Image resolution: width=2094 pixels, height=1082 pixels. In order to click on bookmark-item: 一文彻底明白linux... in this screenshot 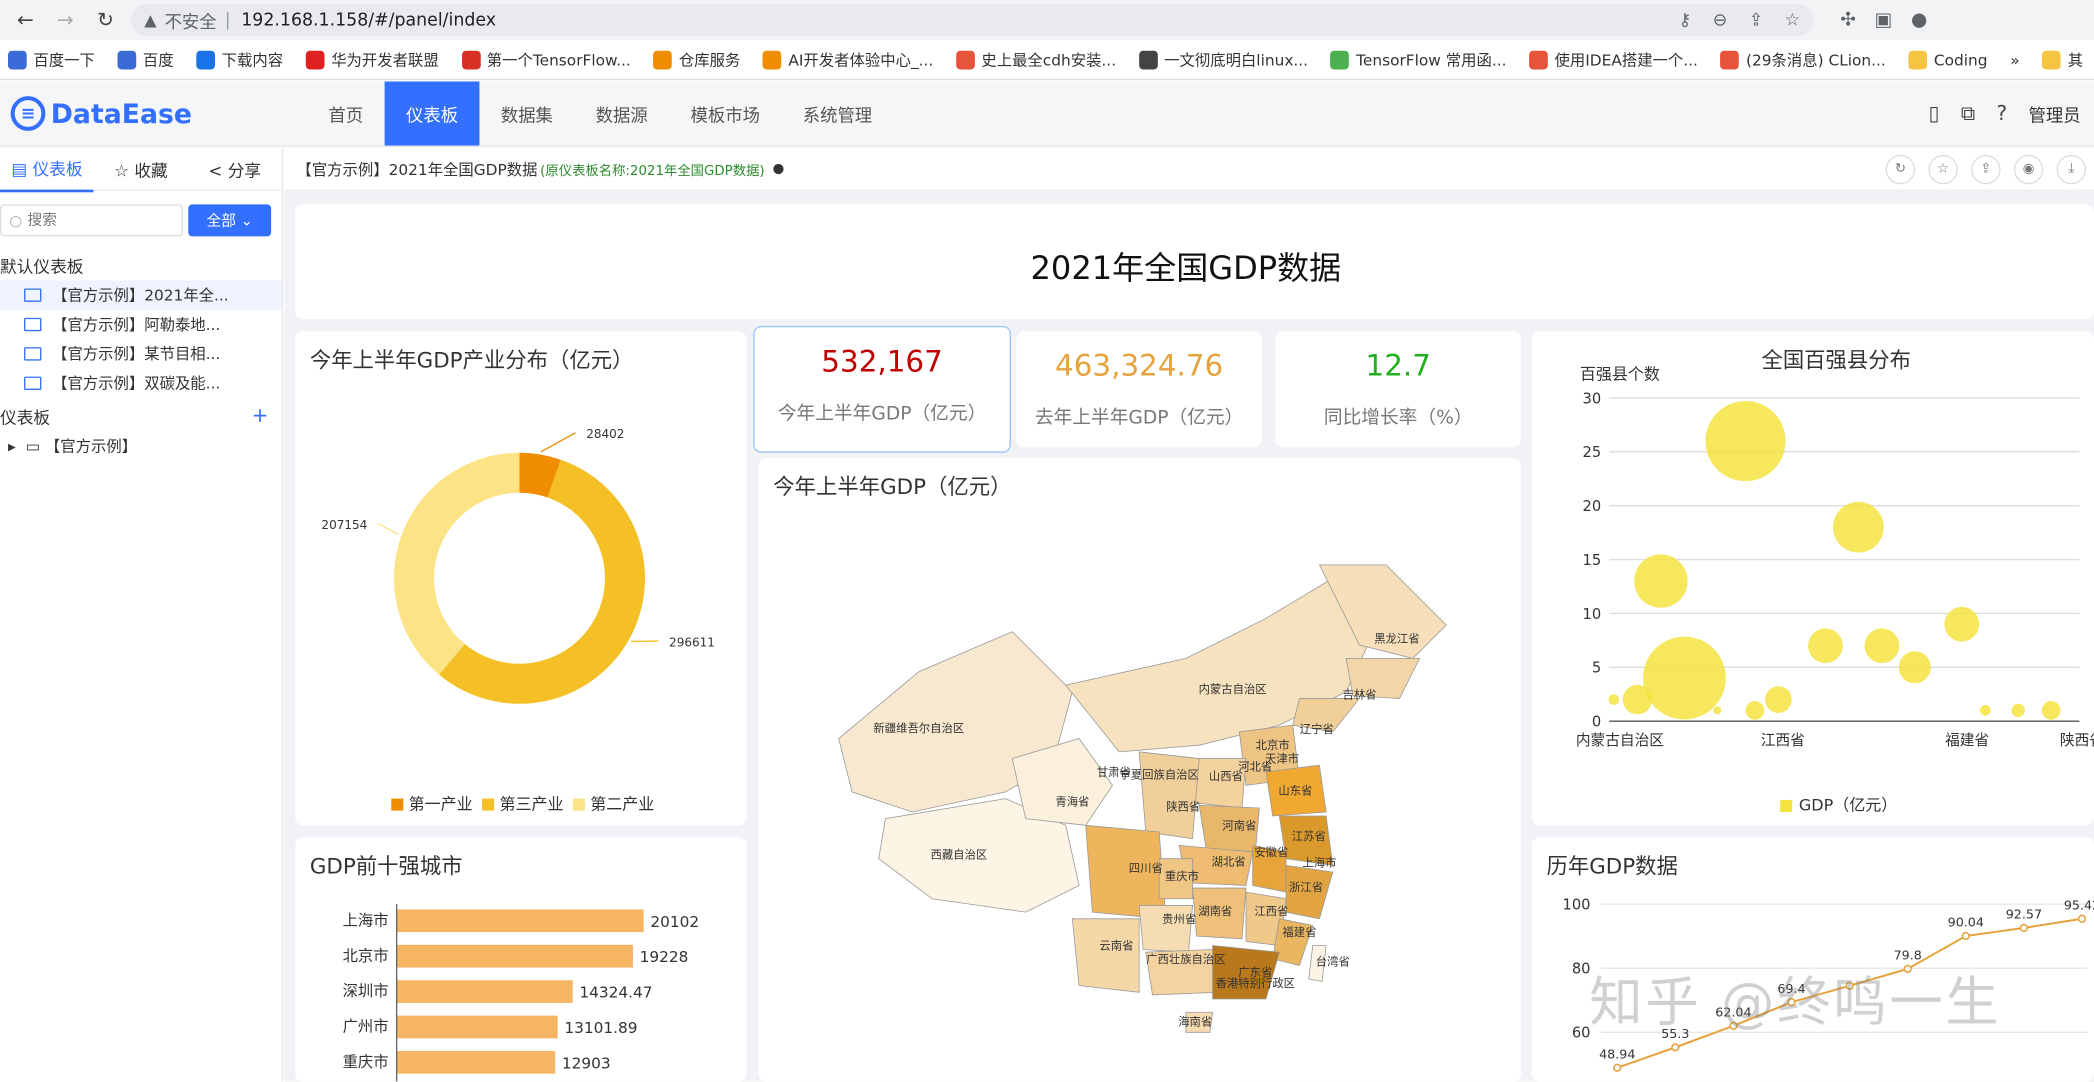, I will do `click(1223, 59)`.